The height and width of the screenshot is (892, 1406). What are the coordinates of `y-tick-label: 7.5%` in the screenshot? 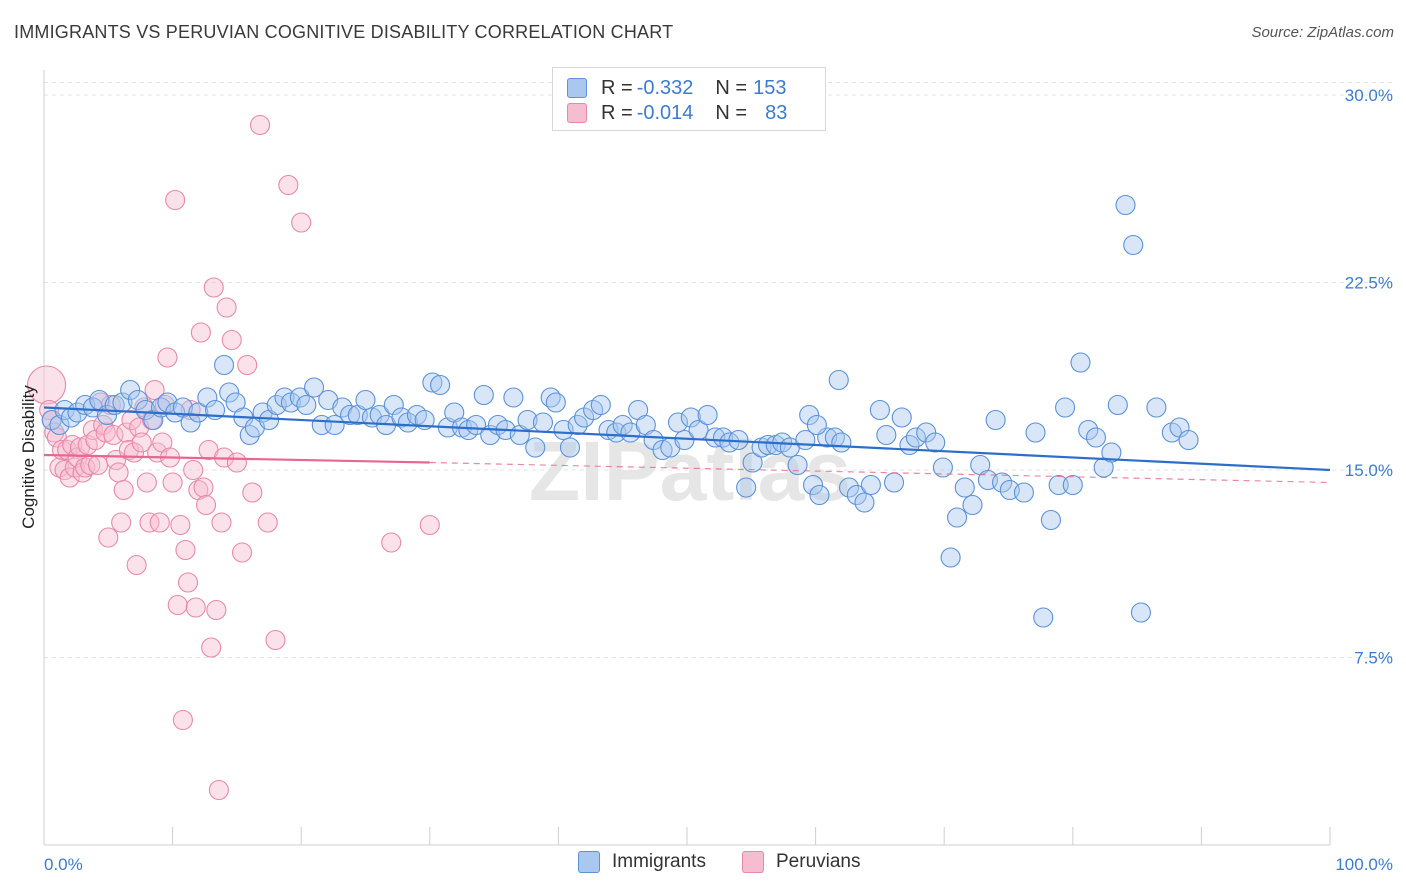 It's located at (1373, 658).